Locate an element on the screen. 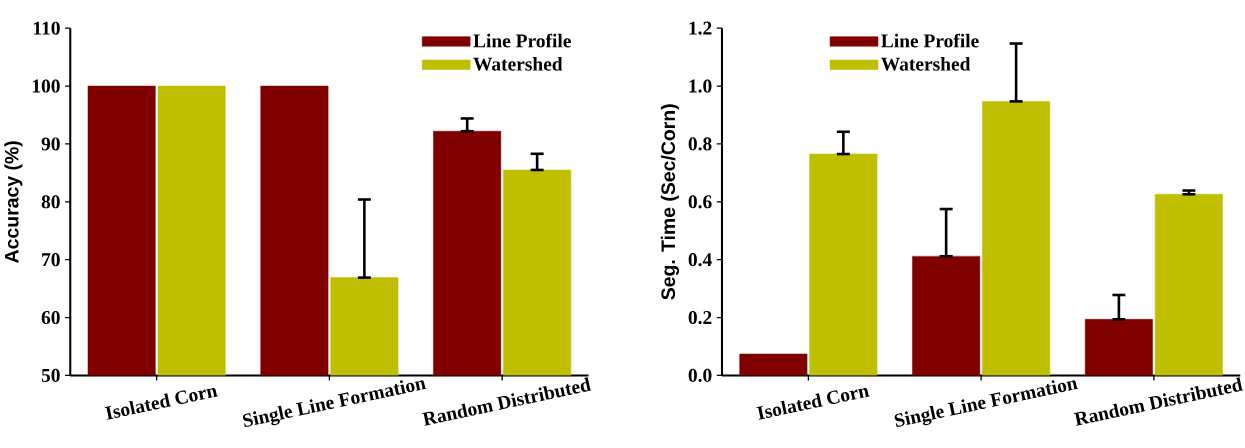 This screenshot has height=448, width=1245. y-tick-label: 0.8 is located at coordinates (700, 144).